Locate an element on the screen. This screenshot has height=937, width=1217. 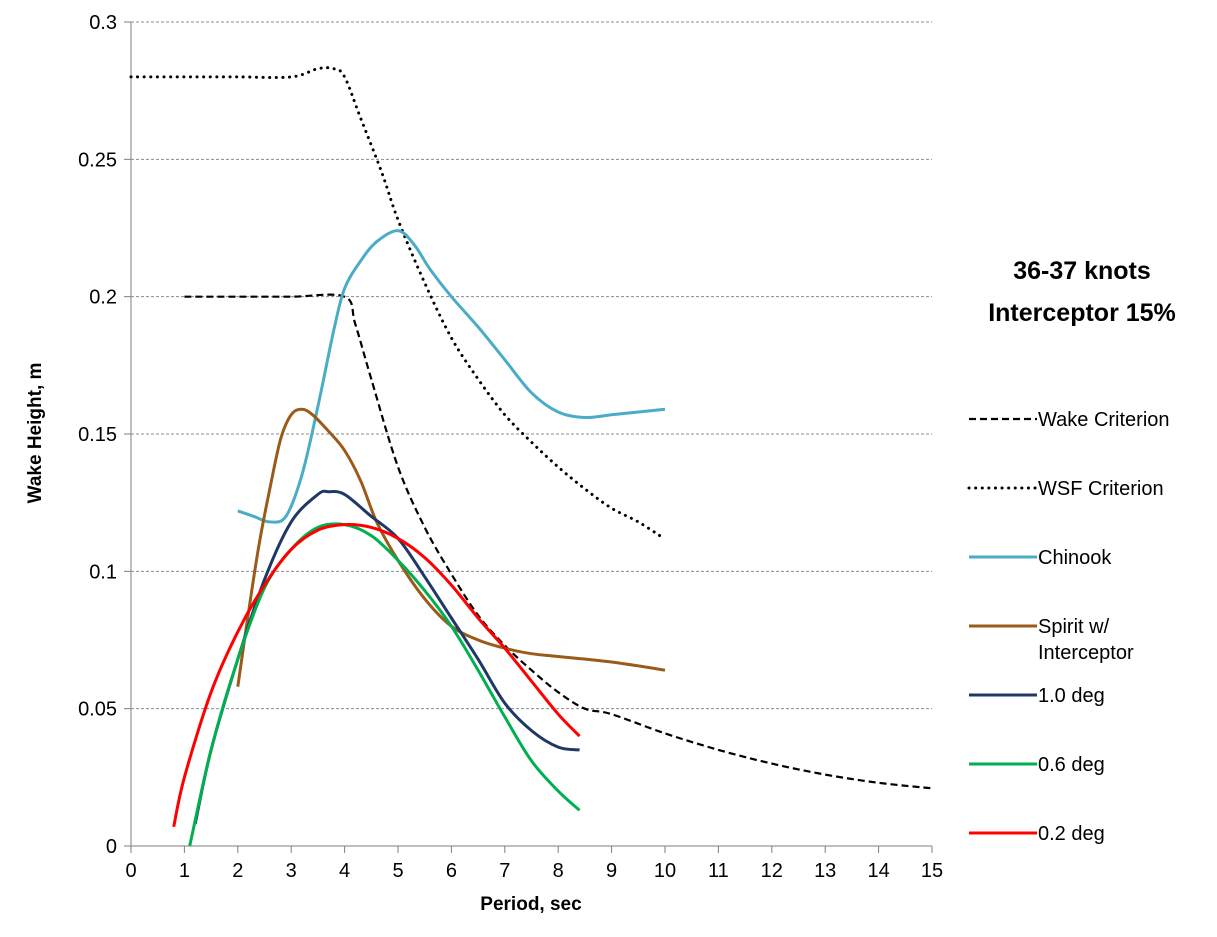
x-tick-label: 3 is located at coordinates (291, 871).